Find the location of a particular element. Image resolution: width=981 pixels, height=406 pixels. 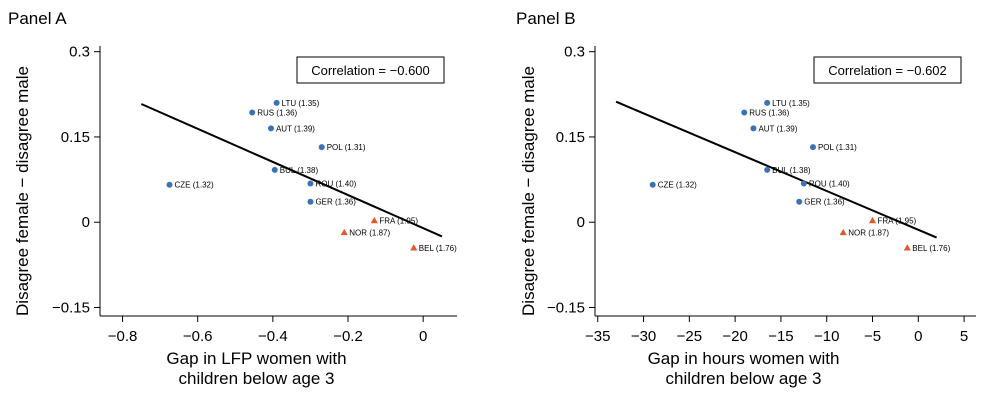

x-tick-label: 5 is located at coordinates (964, 336).